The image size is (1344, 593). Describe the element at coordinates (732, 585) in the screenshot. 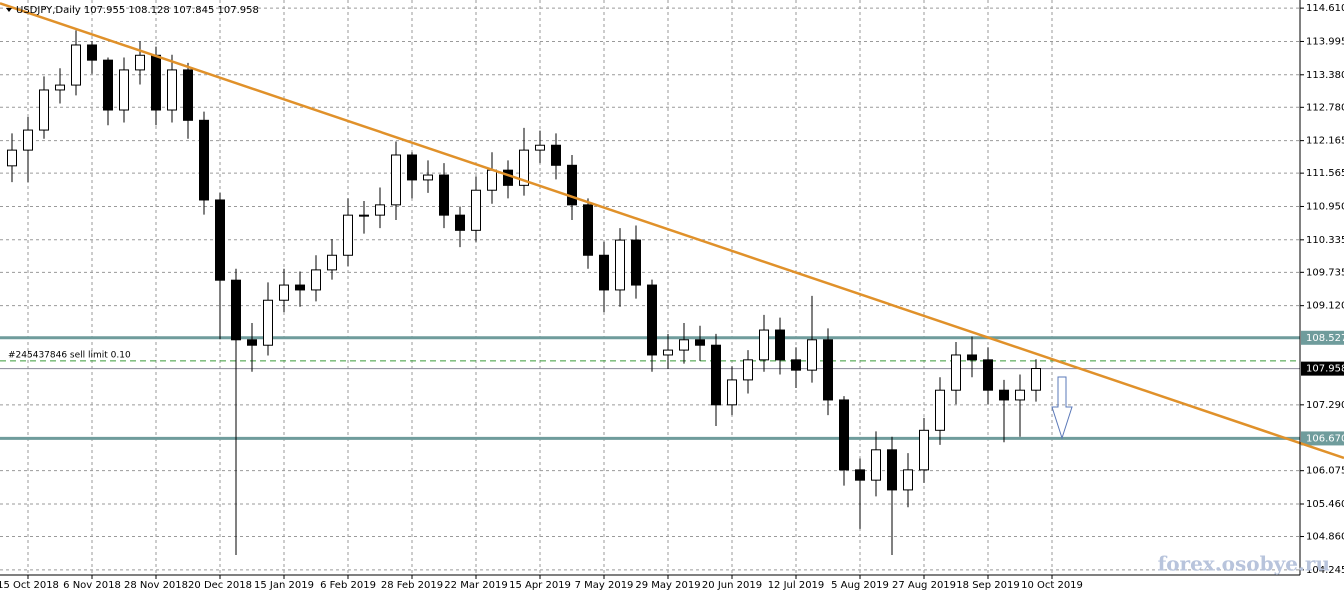

I see `x-tick-label: 20 Jun 2019` at that location.